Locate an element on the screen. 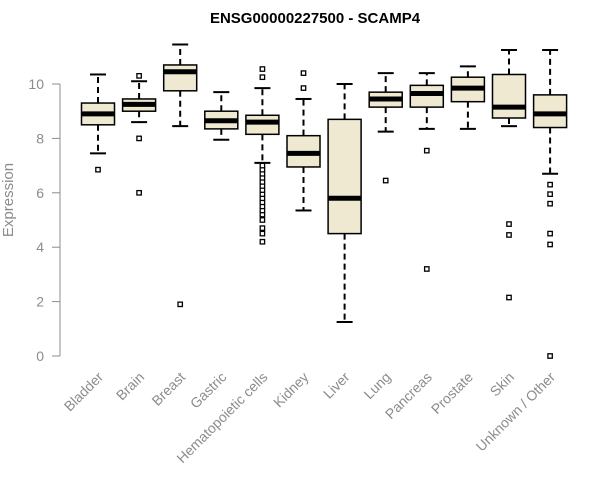  y-tick-label: 2 is located at coordinates (40, 302).